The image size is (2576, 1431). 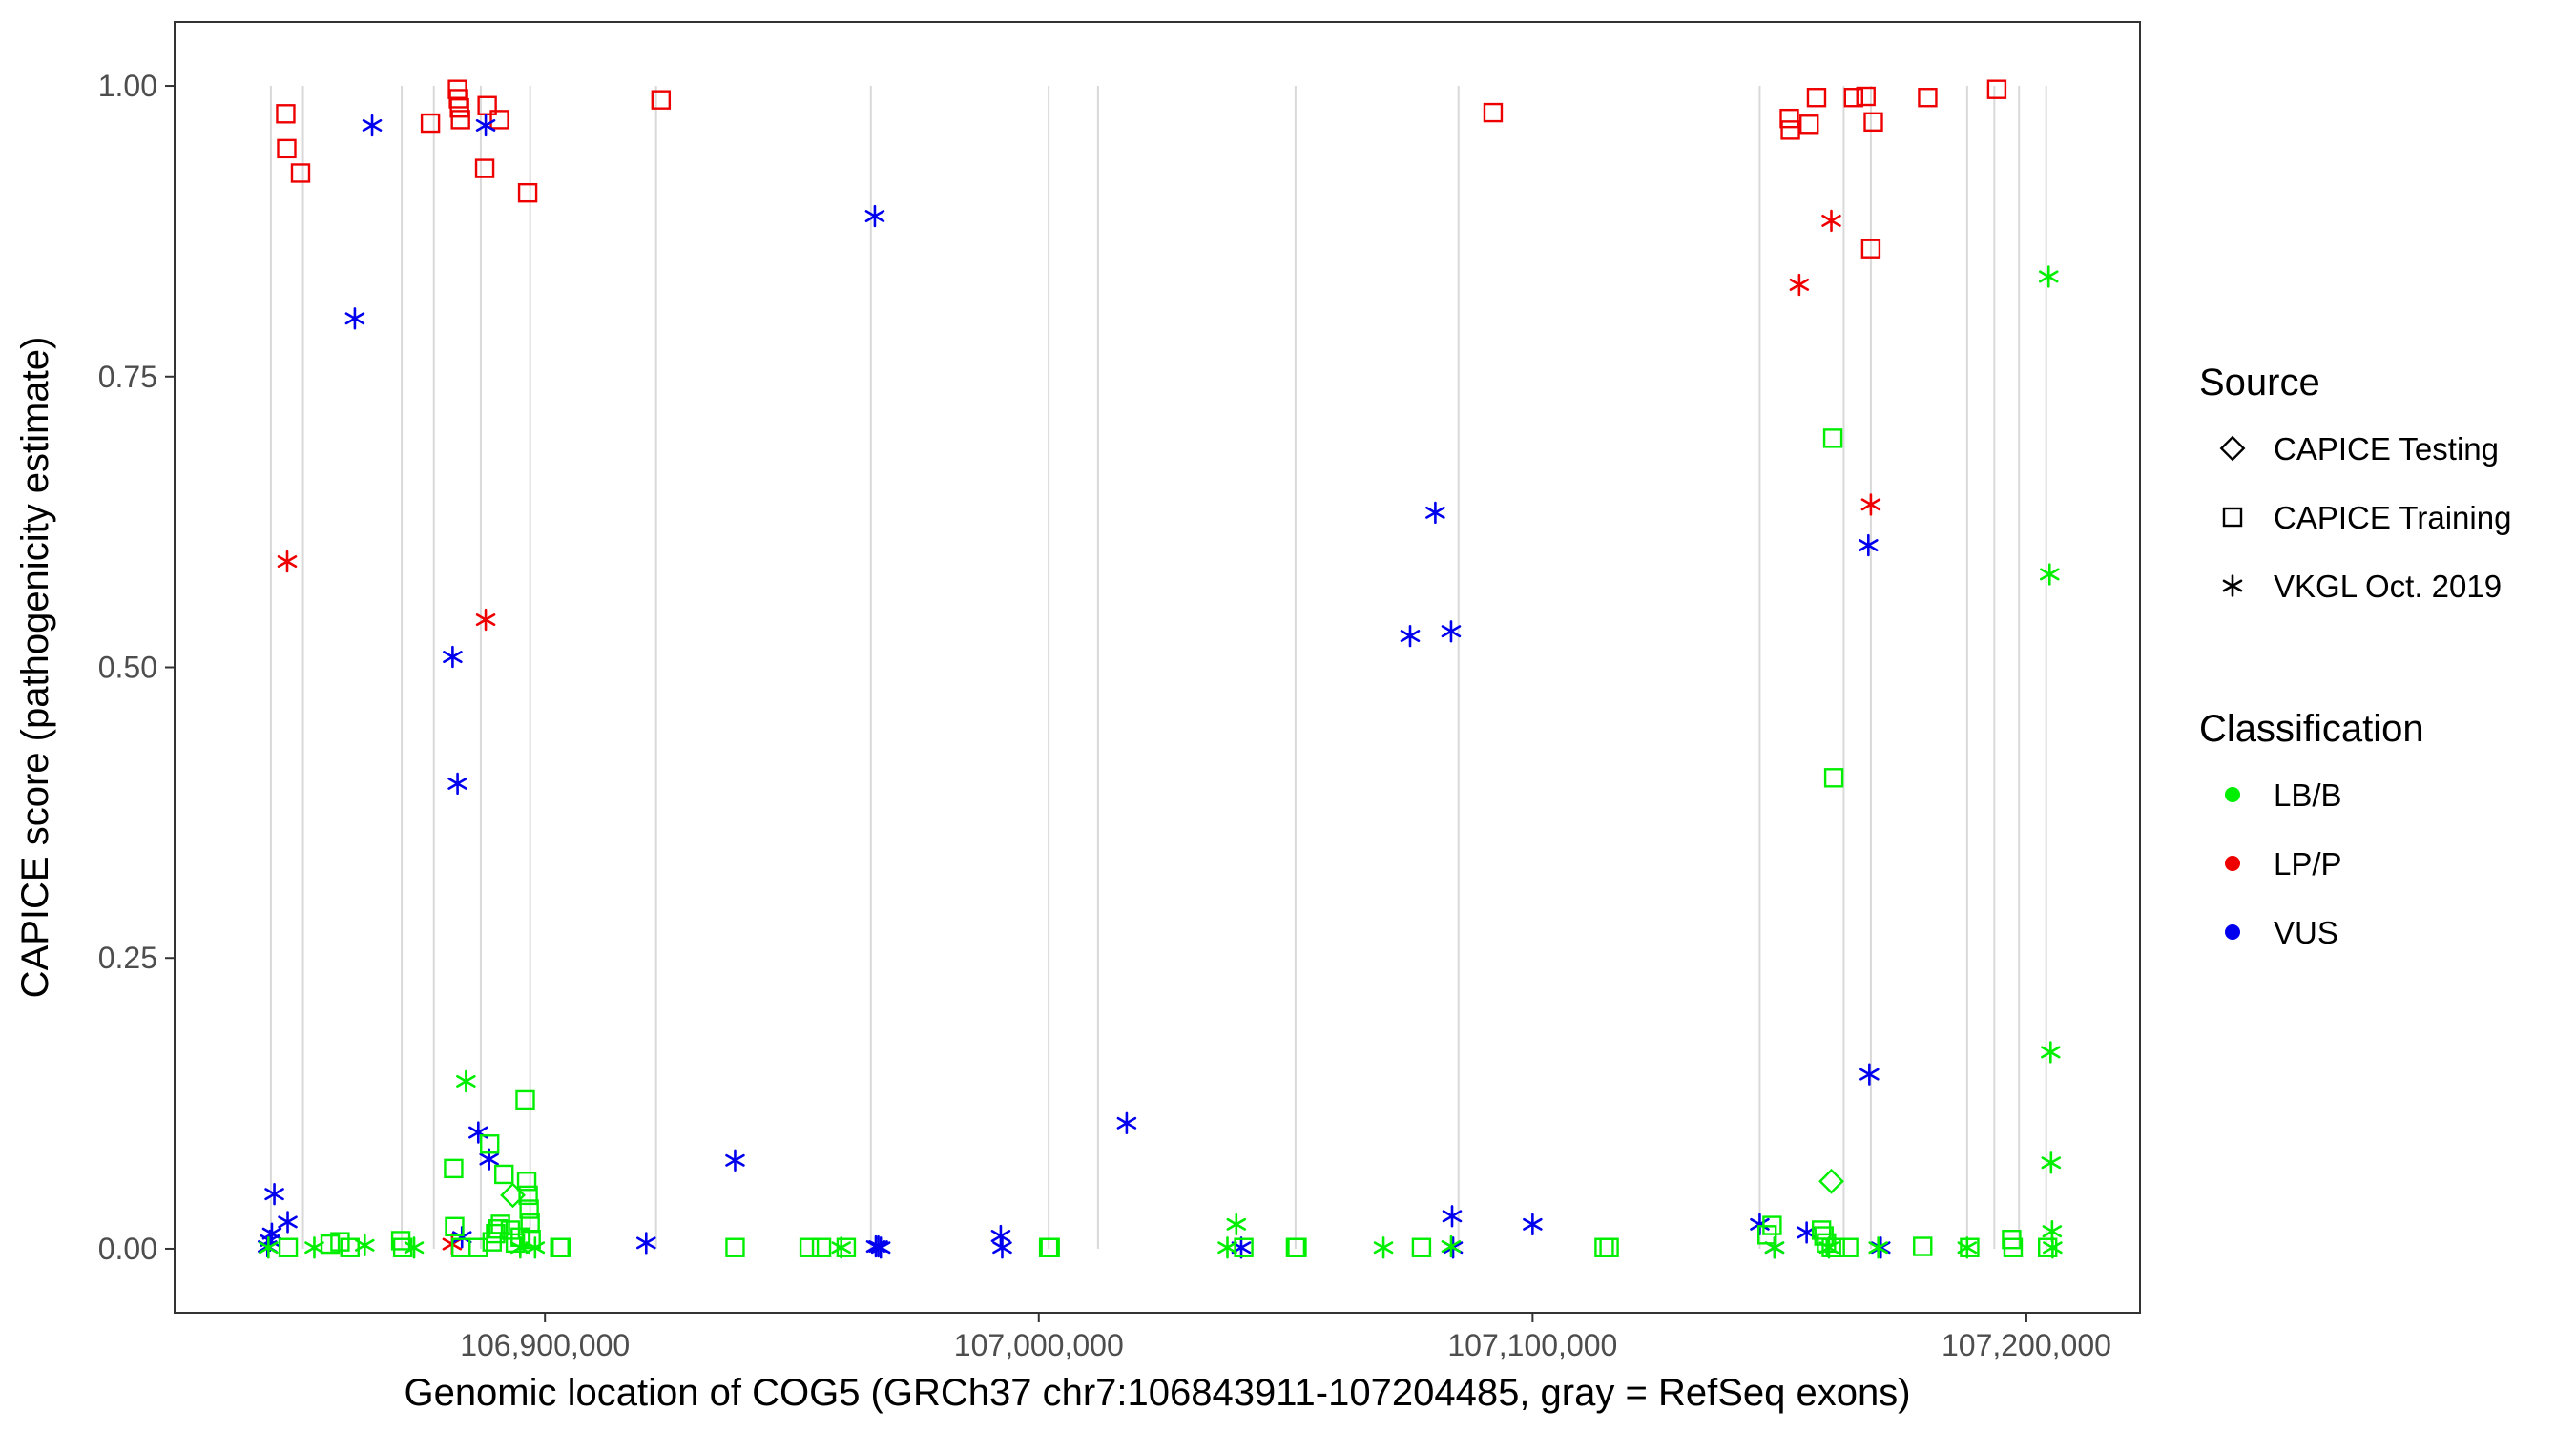 I want to click on legend-source-keys, so click(x=2232, y=516).